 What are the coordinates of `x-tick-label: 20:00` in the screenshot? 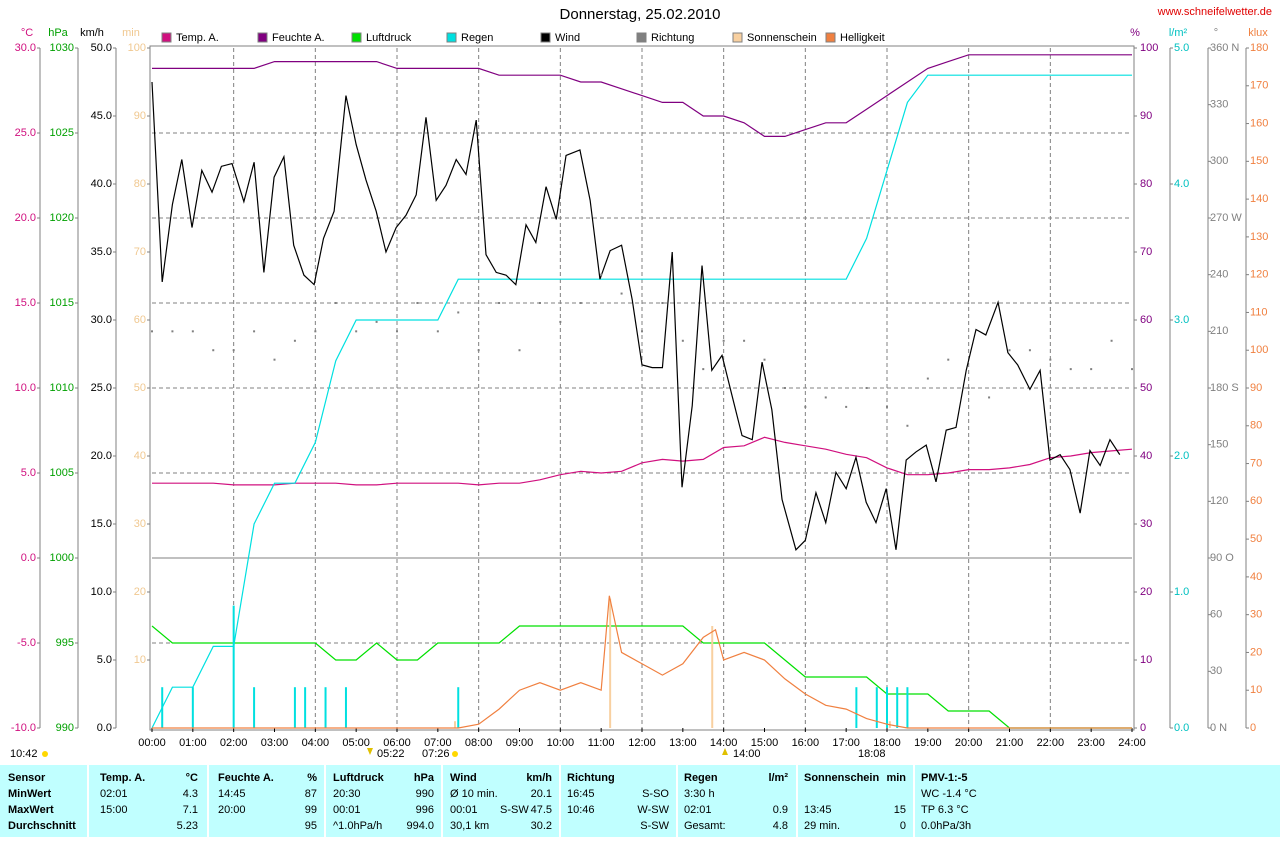 It's located at (969, 743).